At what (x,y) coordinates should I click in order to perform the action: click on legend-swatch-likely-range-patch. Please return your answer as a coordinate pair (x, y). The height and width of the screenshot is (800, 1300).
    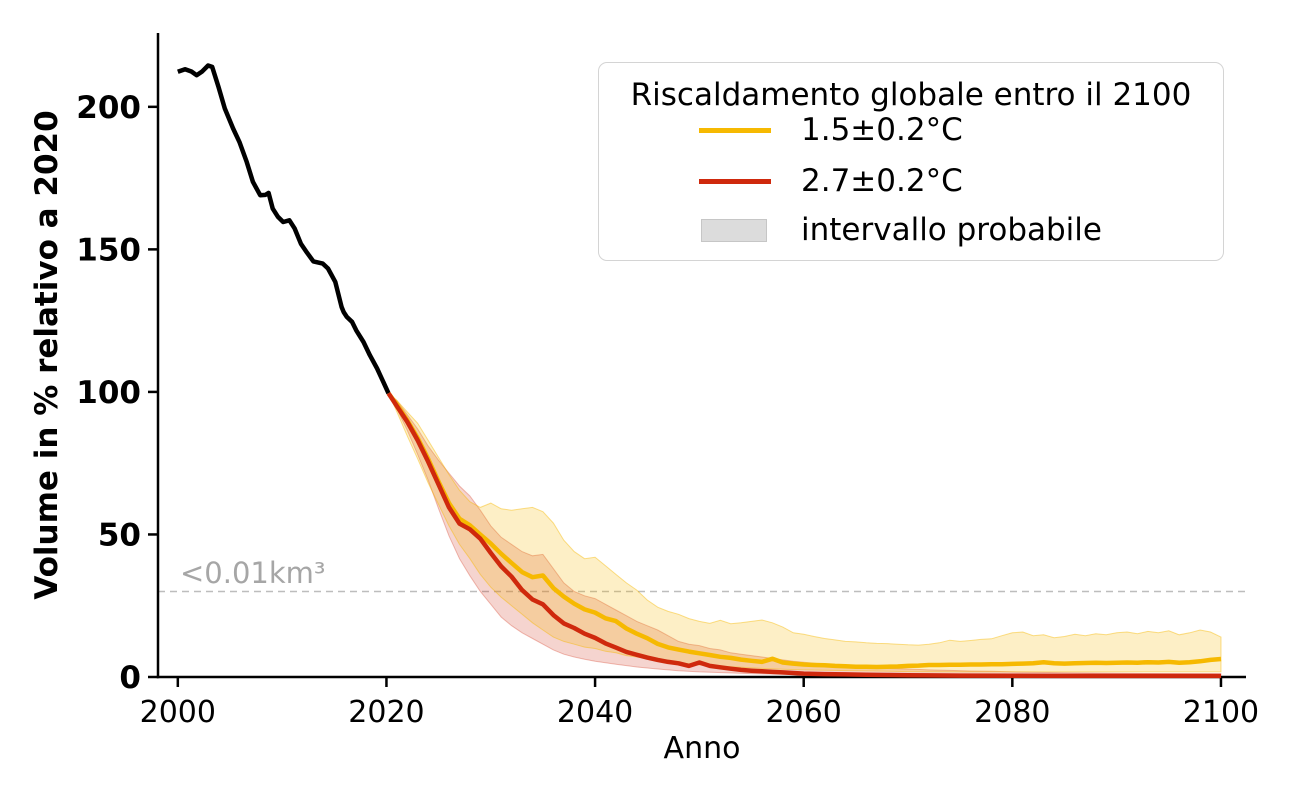
    Looking at the image, I should click on (734, 230).